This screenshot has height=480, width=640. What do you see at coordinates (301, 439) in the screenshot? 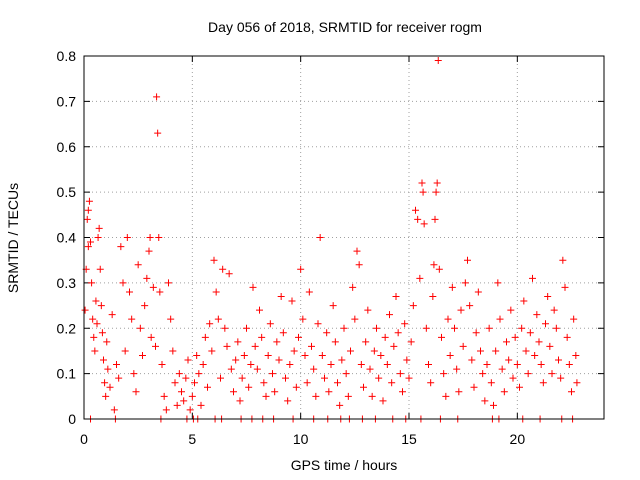
I see `x-tick-label: 10` at bounding box center [301, 439].